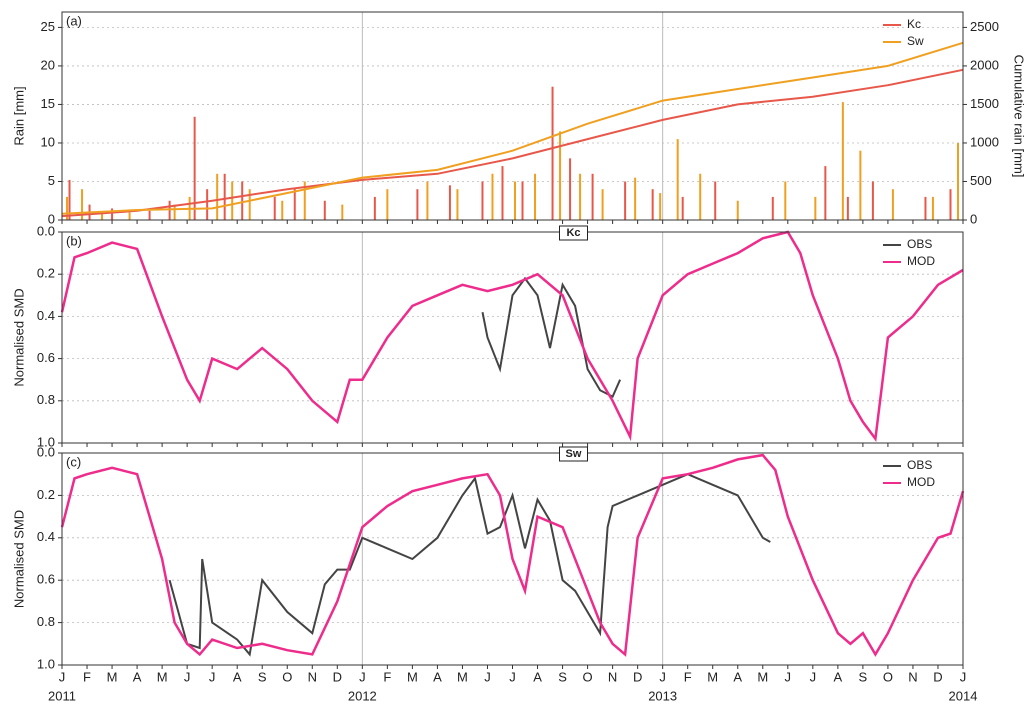 The image size is (1033, 705). Describe the element at coordinates (18, 115) in the screenshot. I see `y-axis-label: Rain [mm]` at that location.